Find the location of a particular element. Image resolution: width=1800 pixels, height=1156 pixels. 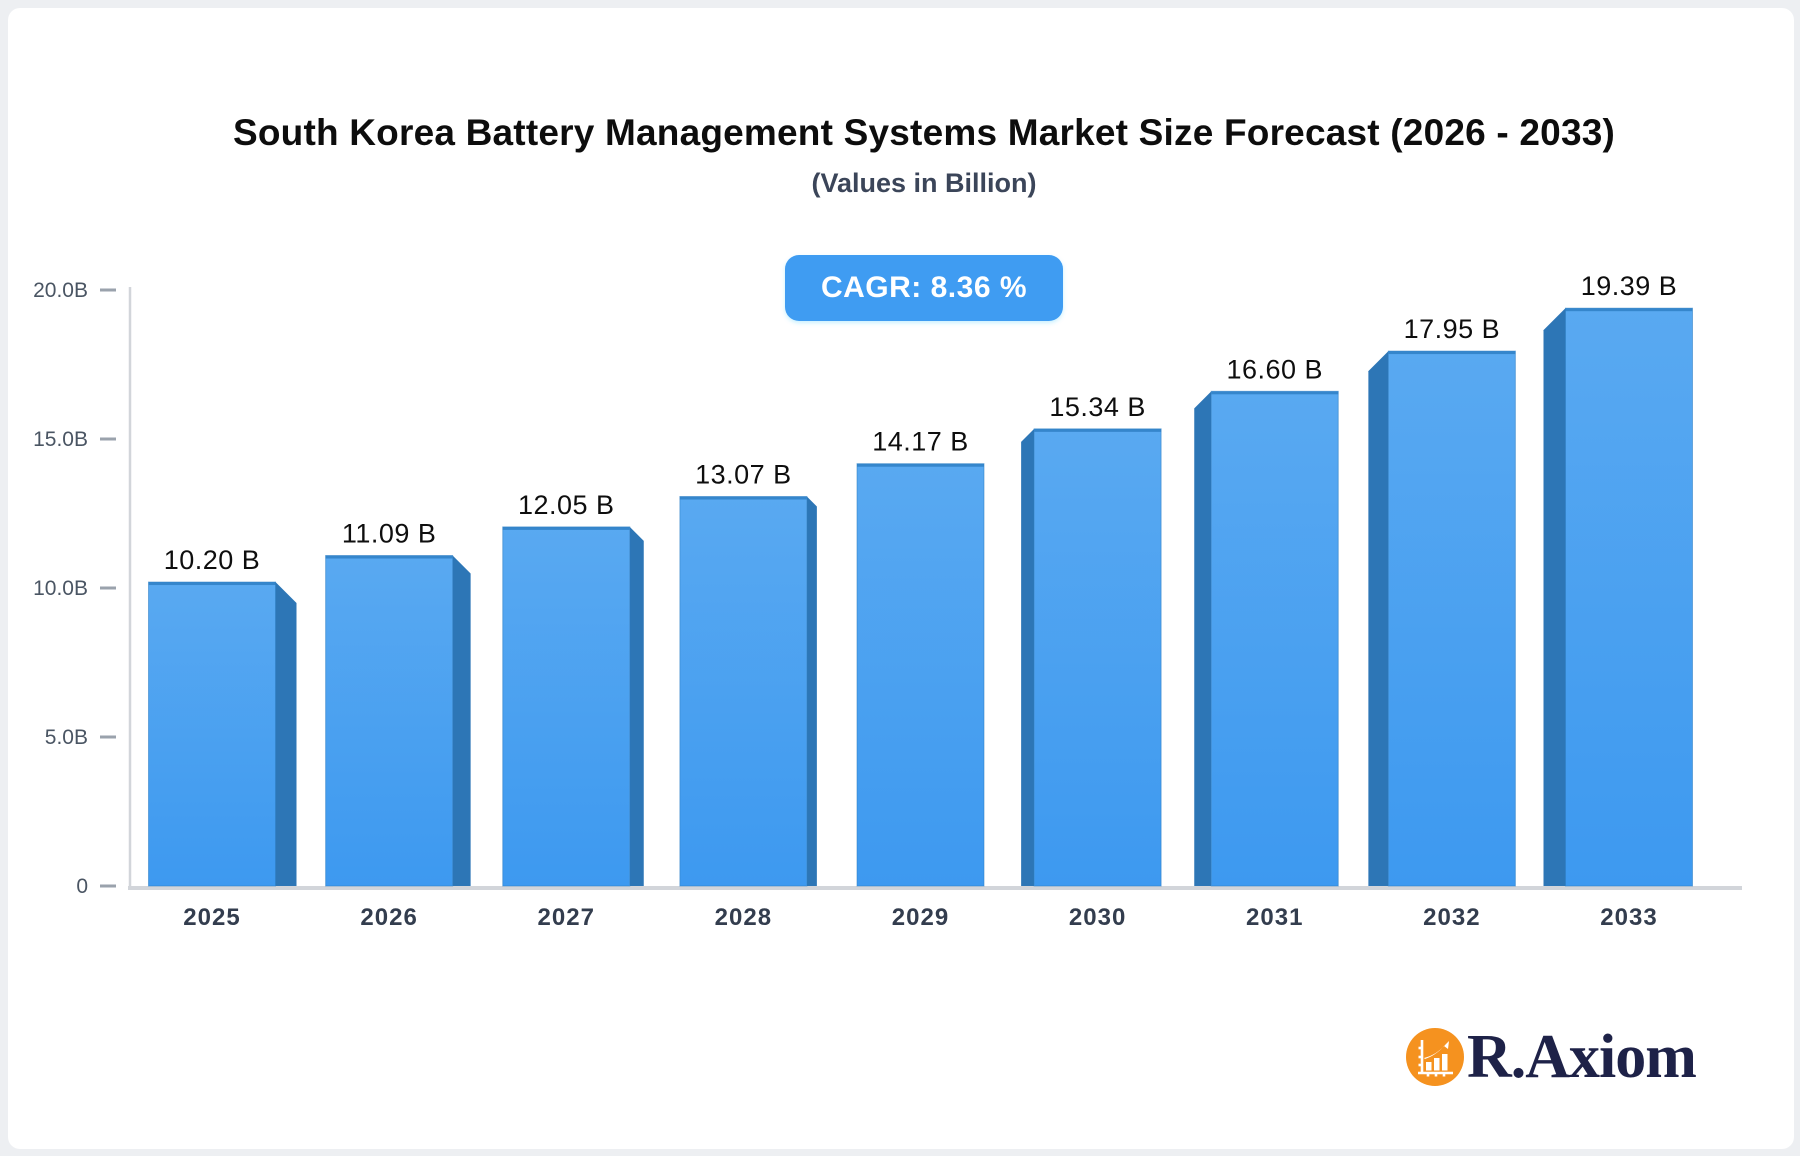

bar-2026 is located at coordinates (389, 721).